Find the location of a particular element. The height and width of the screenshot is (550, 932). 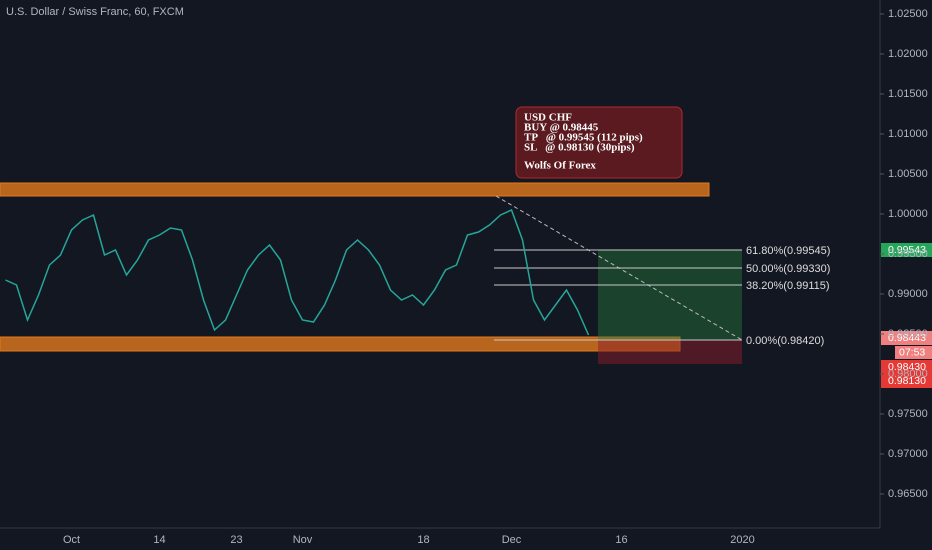

resistance-band is located at coordinates (355, 189).